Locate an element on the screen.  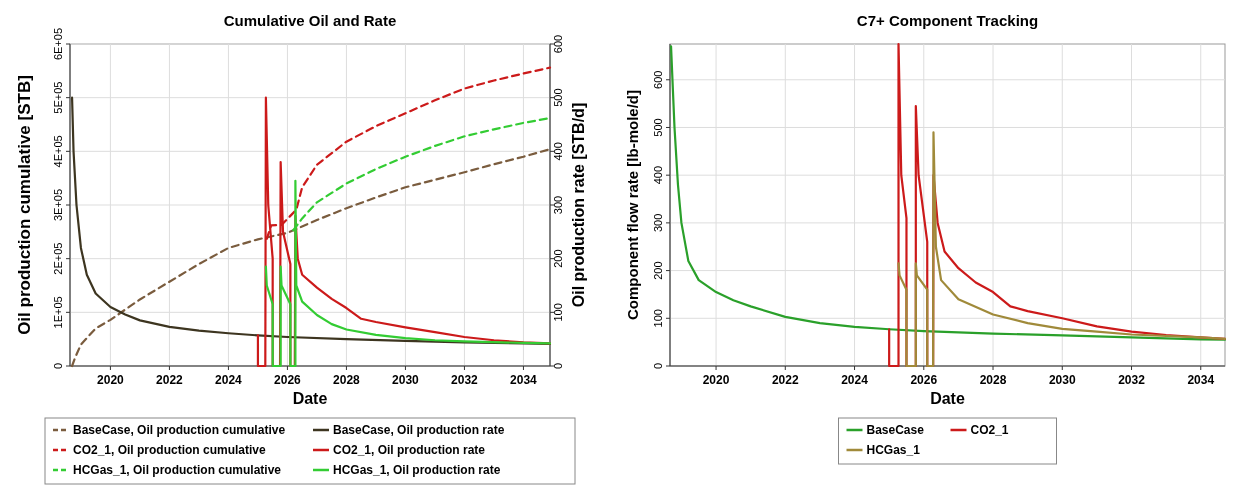
y2-axis-title: Oil production rate [STB/d] is located at coordinates (578, 205).